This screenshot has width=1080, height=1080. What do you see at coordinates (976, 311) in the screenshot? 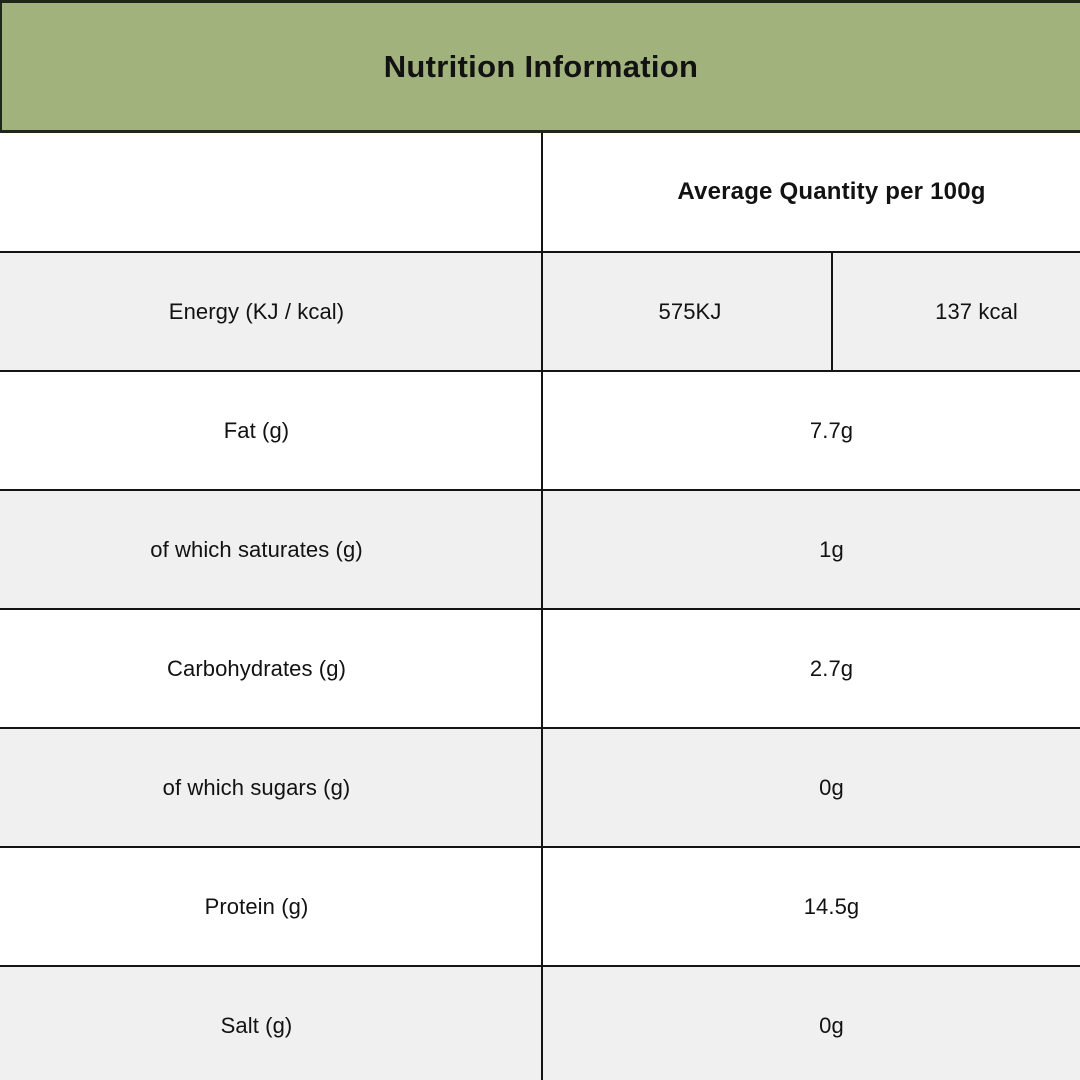
I see `energy-kcal-value: 137 kcal` at bounding box center [976, 311].